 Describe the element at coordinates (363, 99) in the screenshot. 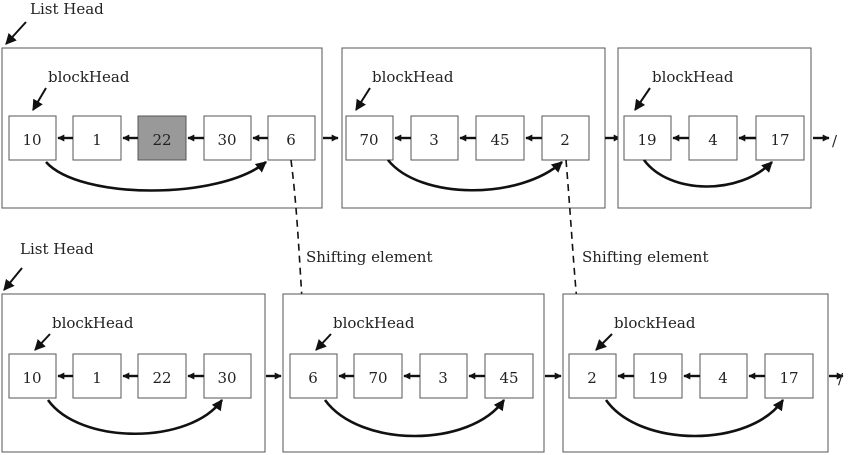

I see `top-block-2-head-arrow` at that location.